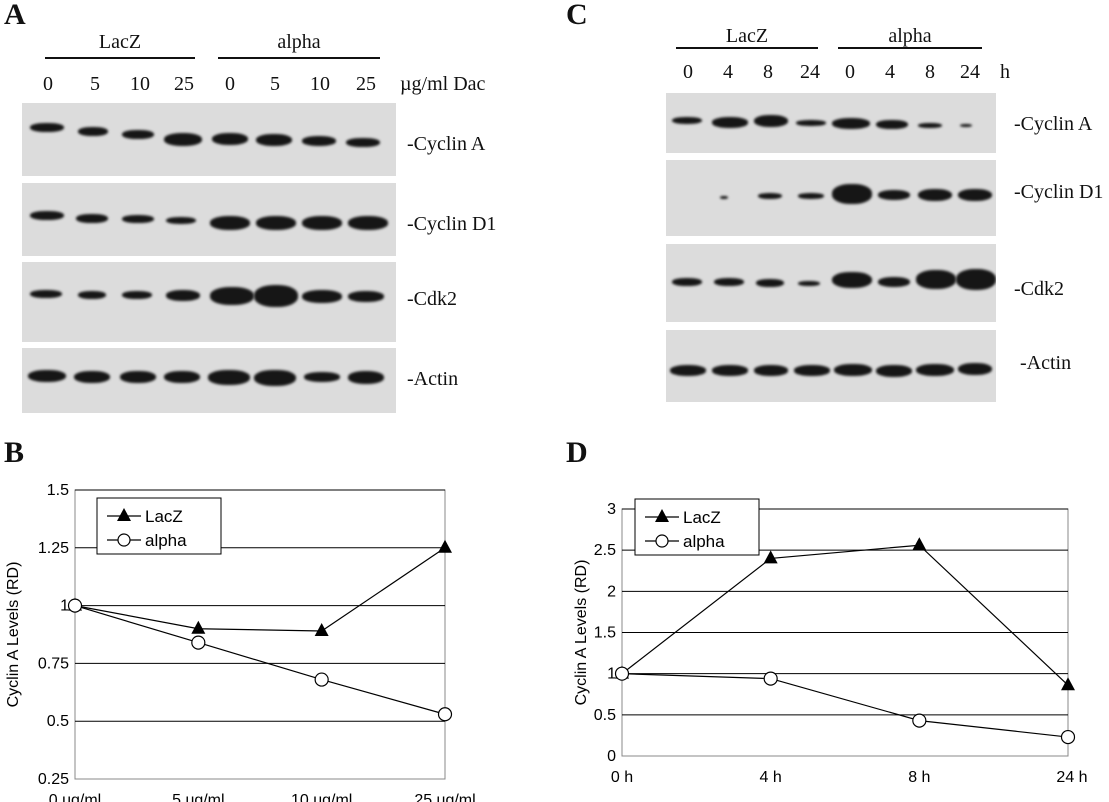  What do you see at coordinates (1059, 192) in the screenshot?
I see `panel-c-protein-label: -Cyclin D1` at bounding box center [1059, 192].